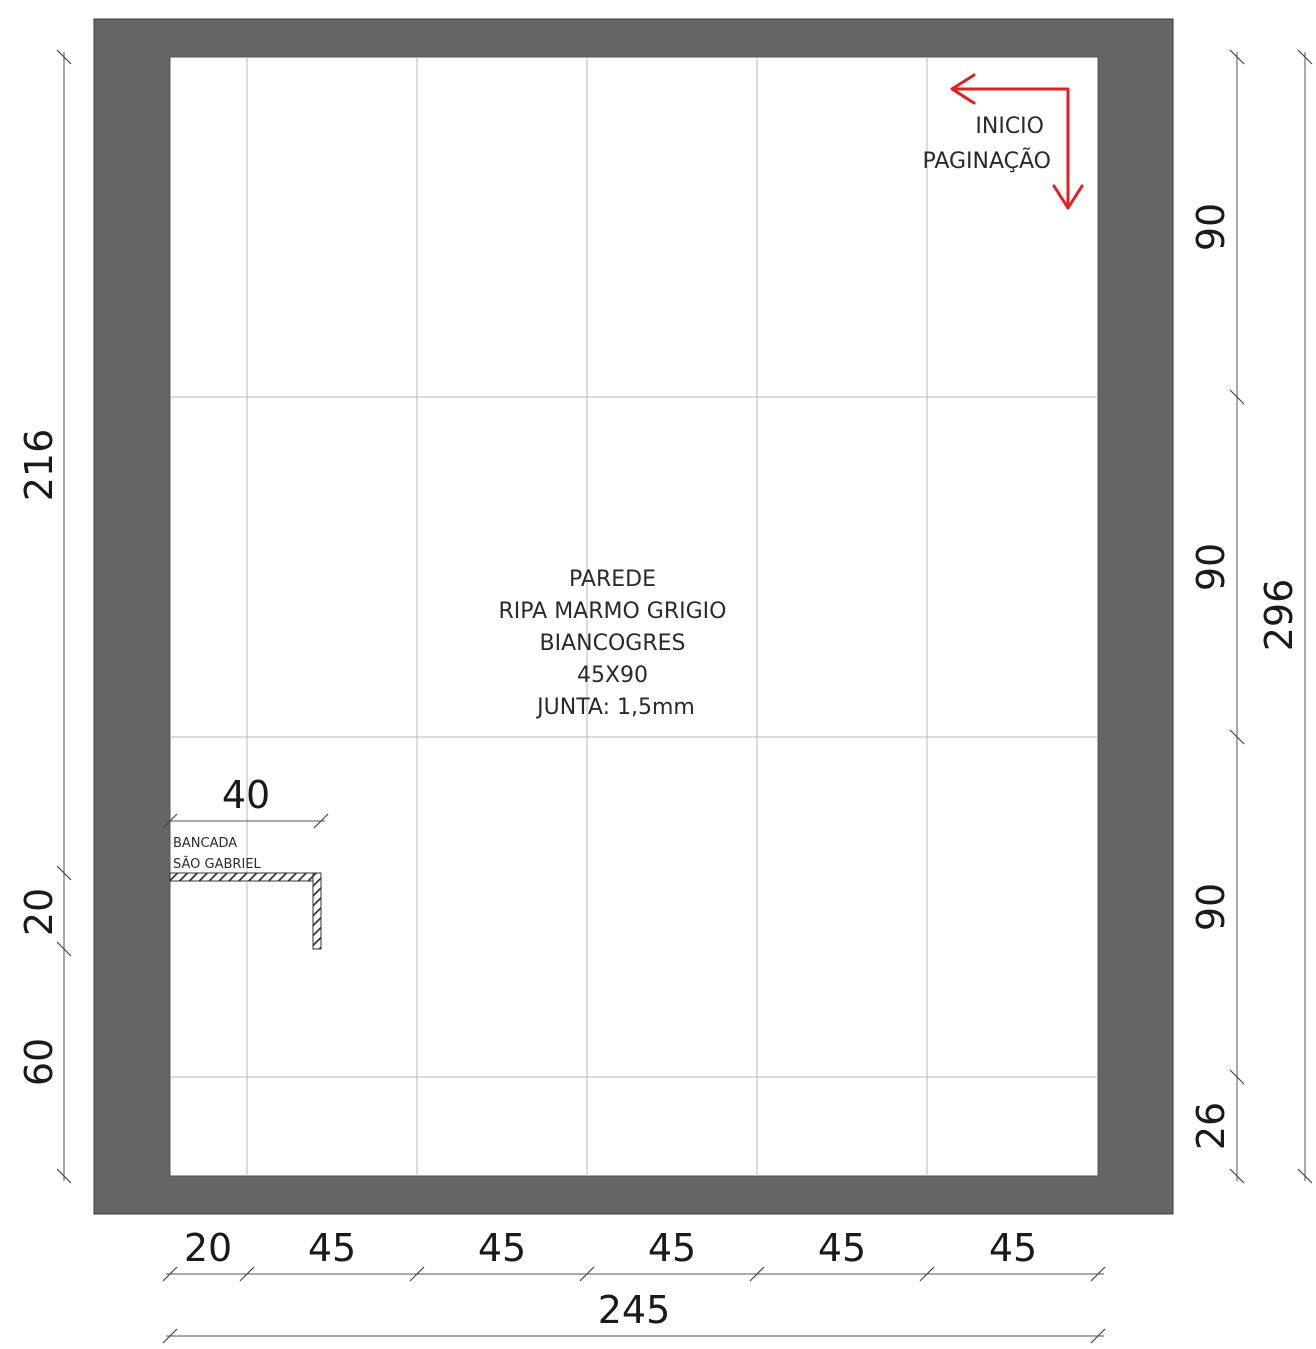  I want to click on left-dimensions: 216 20 60, so click(44, 616).